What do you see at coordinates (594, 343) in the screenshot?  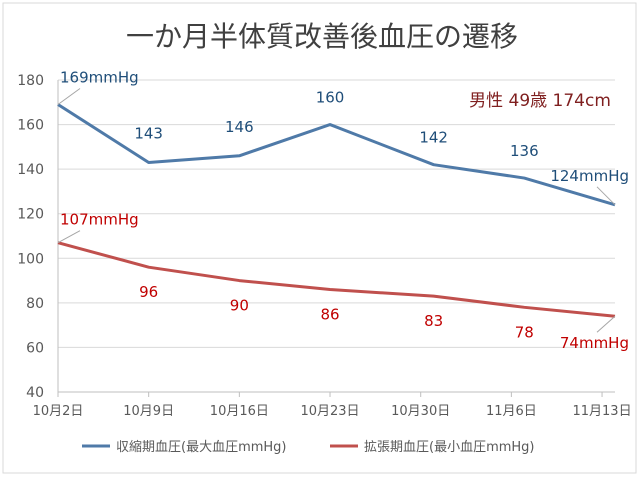 I see `data-label: 74mmHg` at bounding box center [594, 343].